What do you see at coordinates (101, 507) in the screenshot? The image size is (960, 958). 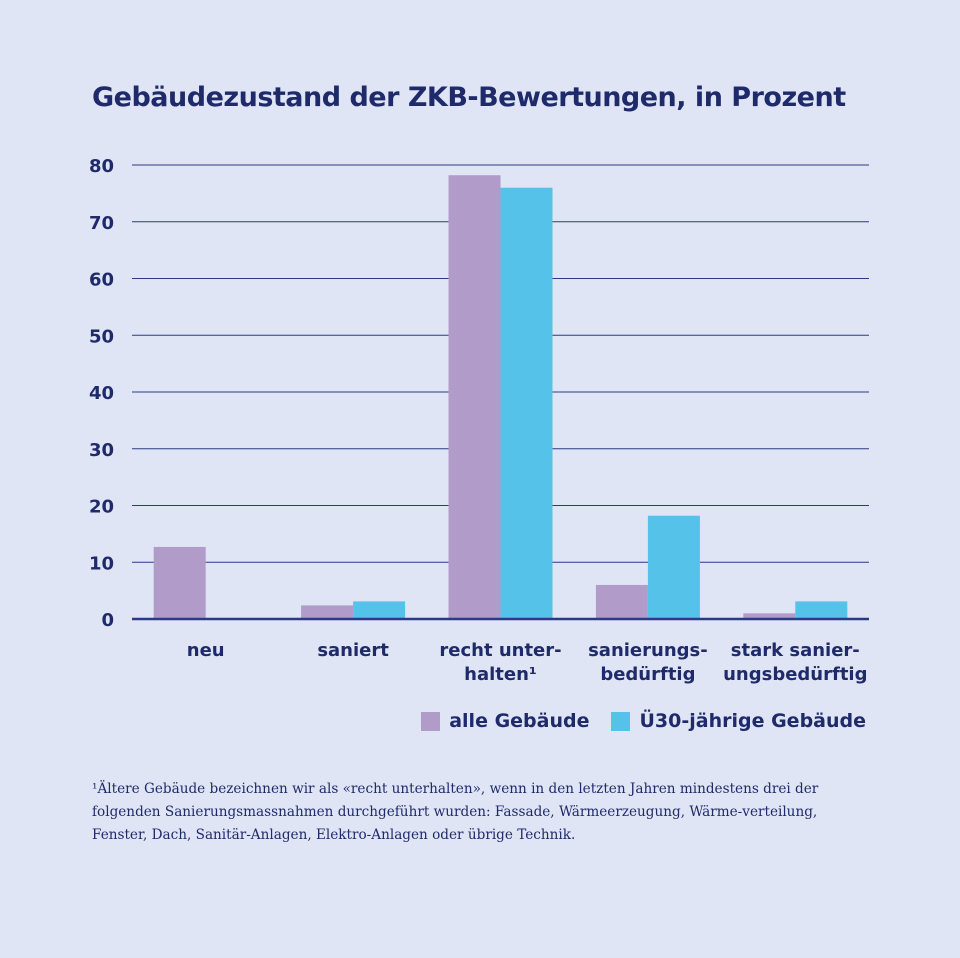 I see `y-tick-label: 20` at bounding box center [101, 507].